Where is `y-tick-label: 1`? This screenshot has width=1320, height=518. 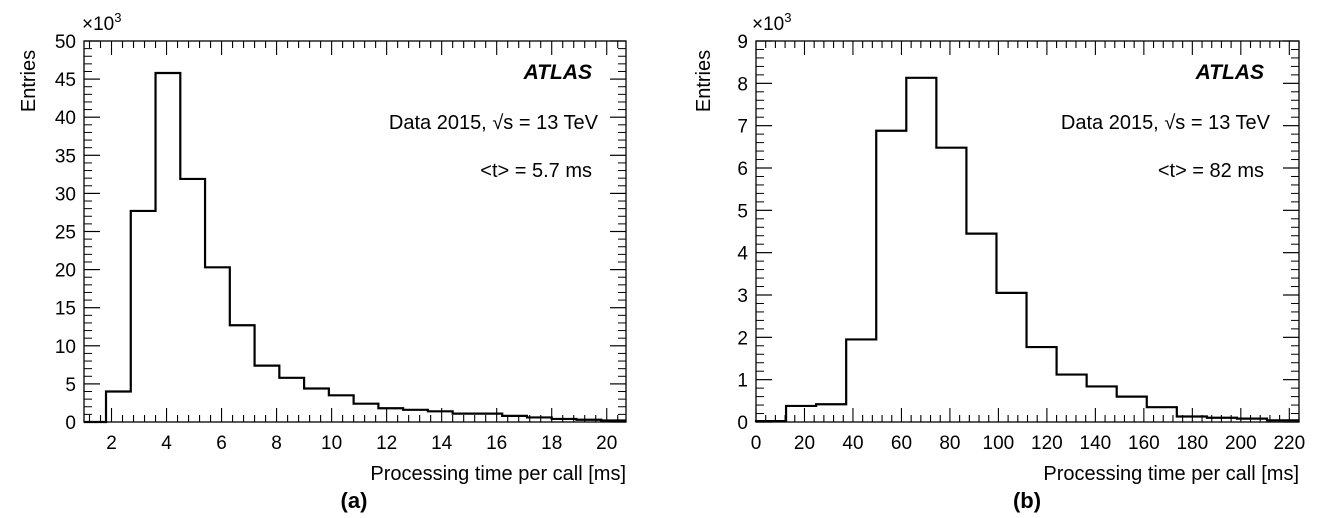 y-tick-label: 1 is located at coordinates (742, 381).